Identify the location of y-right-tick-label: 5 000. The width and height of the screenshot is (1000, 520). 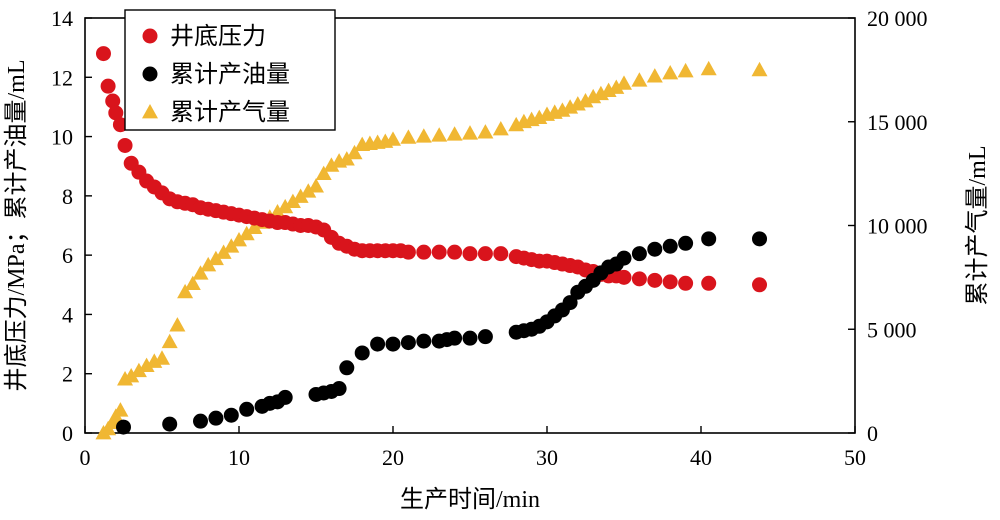
(892, 329).